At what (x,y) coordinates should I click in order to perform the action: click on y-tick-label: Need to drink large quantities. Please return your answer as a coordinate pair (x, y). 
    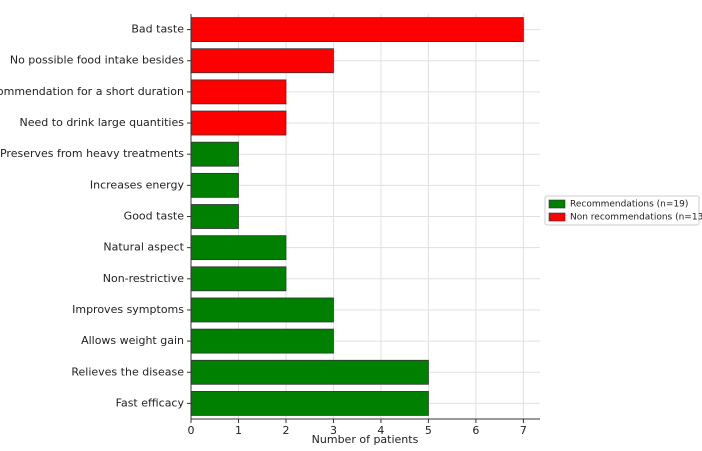
    Looking at the image, I should click on (102, 122).